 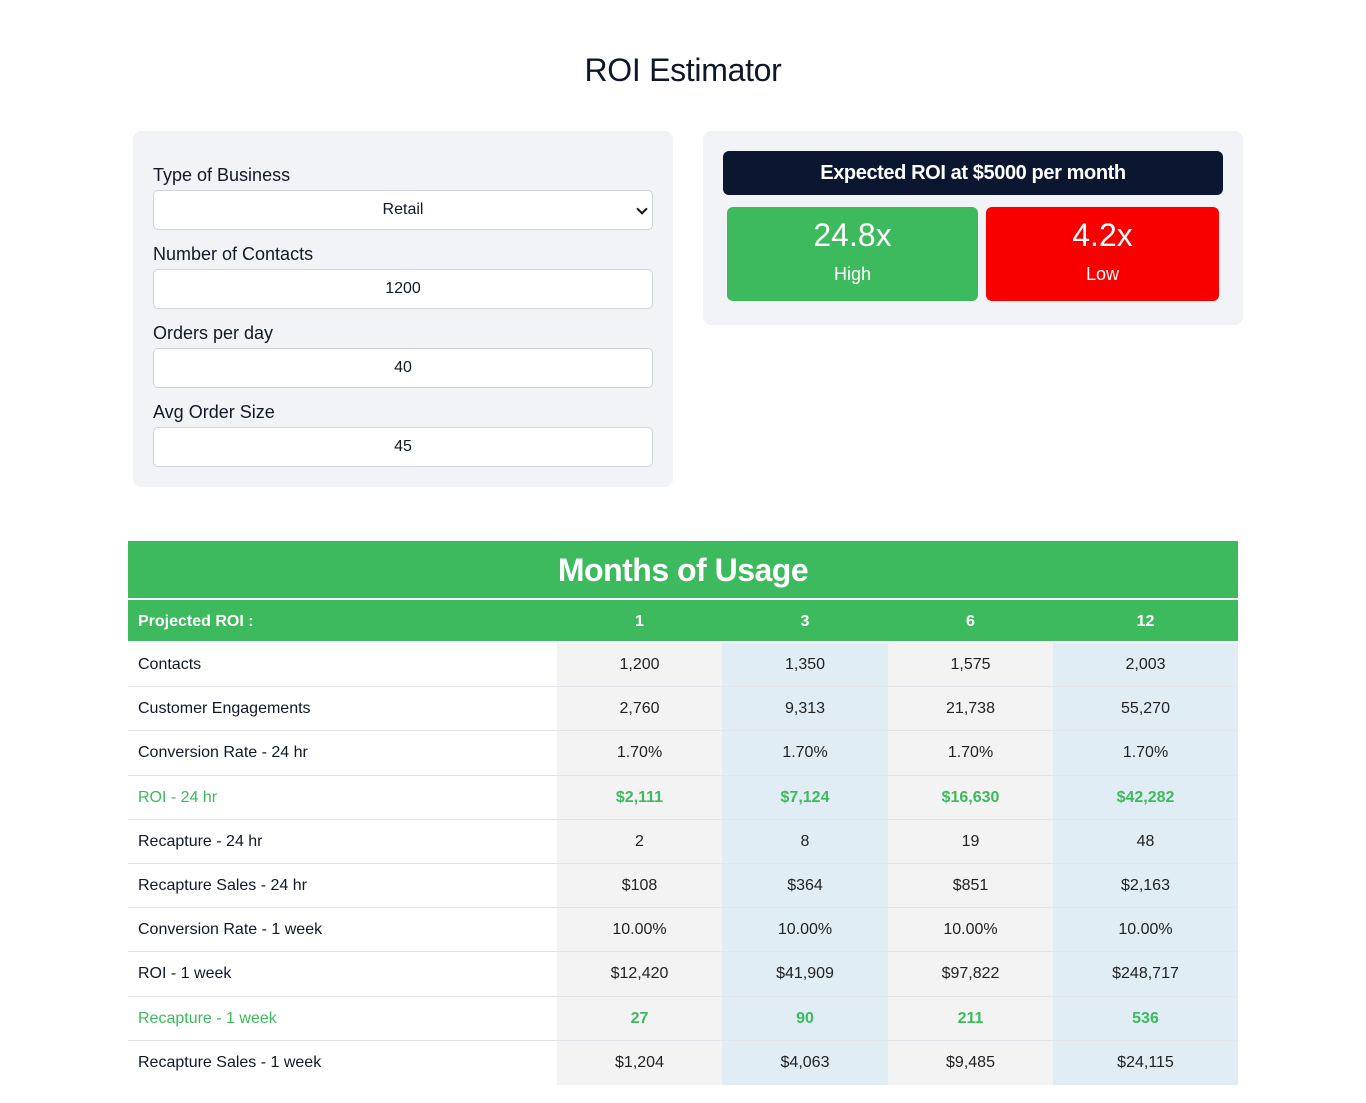 I want to click on table-cell: $2,163, so click(x=1145, y=885).